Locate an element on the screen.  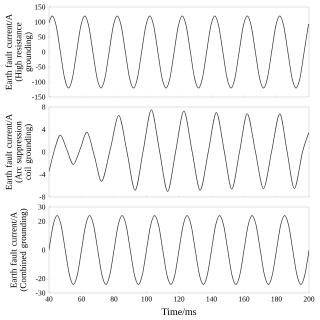
y-axis-title: Earth fault current/A (Combined grounding) is located at coordinates (19, 250).